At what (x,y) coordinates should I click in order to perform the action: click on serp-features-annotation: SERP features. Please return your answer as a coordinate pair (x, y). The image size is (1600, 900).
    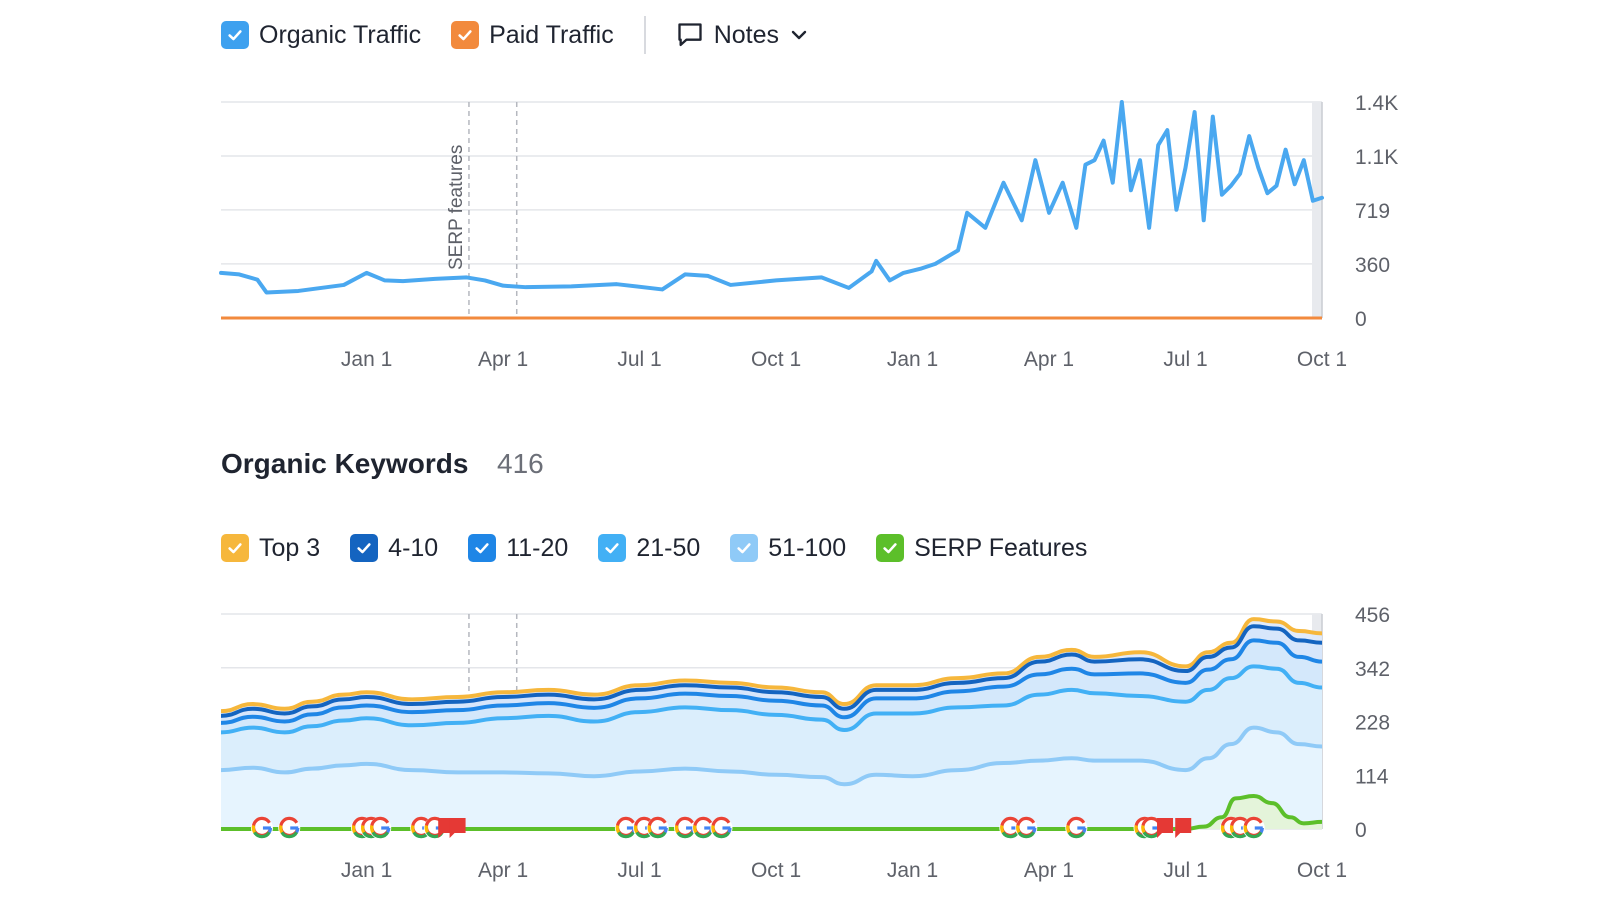
    Looking at the image, I should click on (456, 207).